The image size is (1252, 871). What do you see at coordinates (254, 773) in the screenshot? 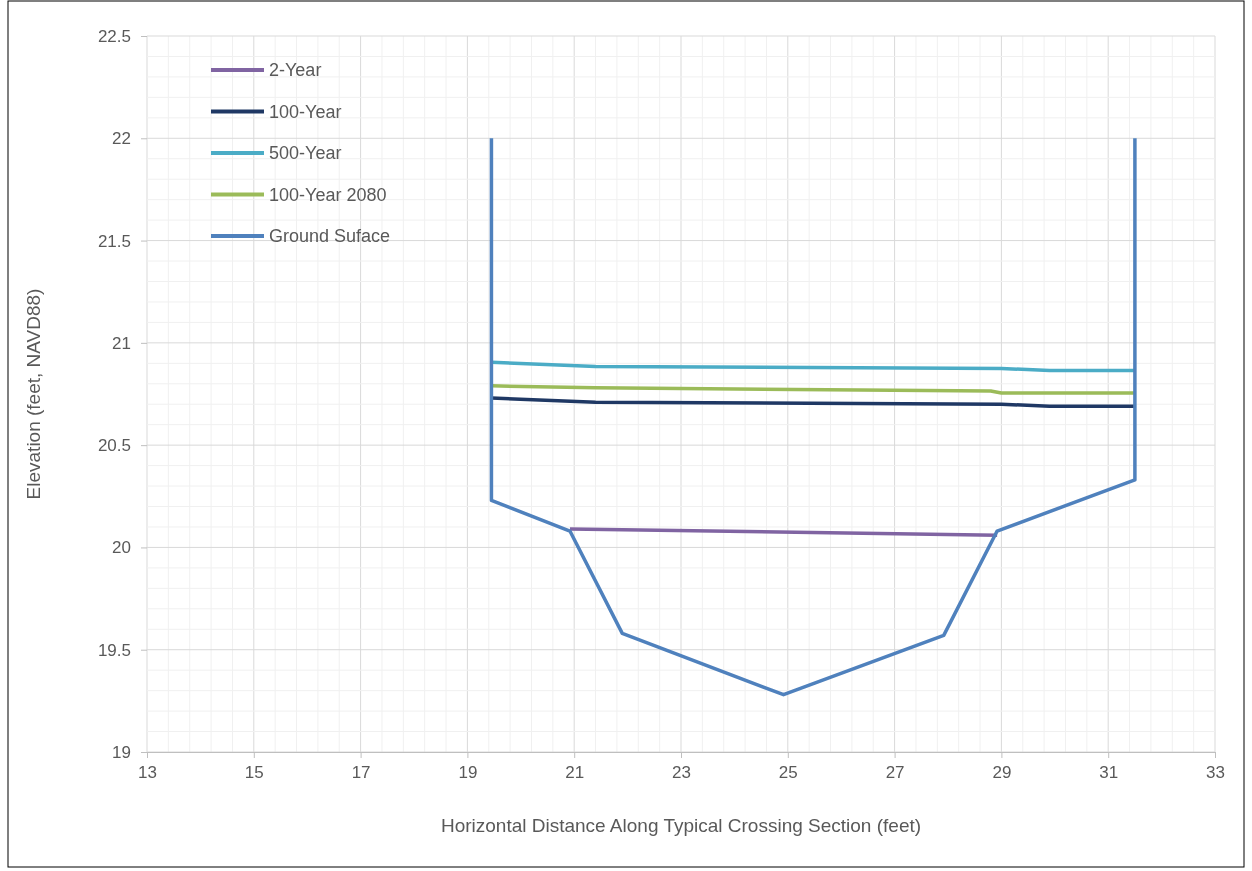
I see `x-tick-label: 15` at bounding box center [254, 773].